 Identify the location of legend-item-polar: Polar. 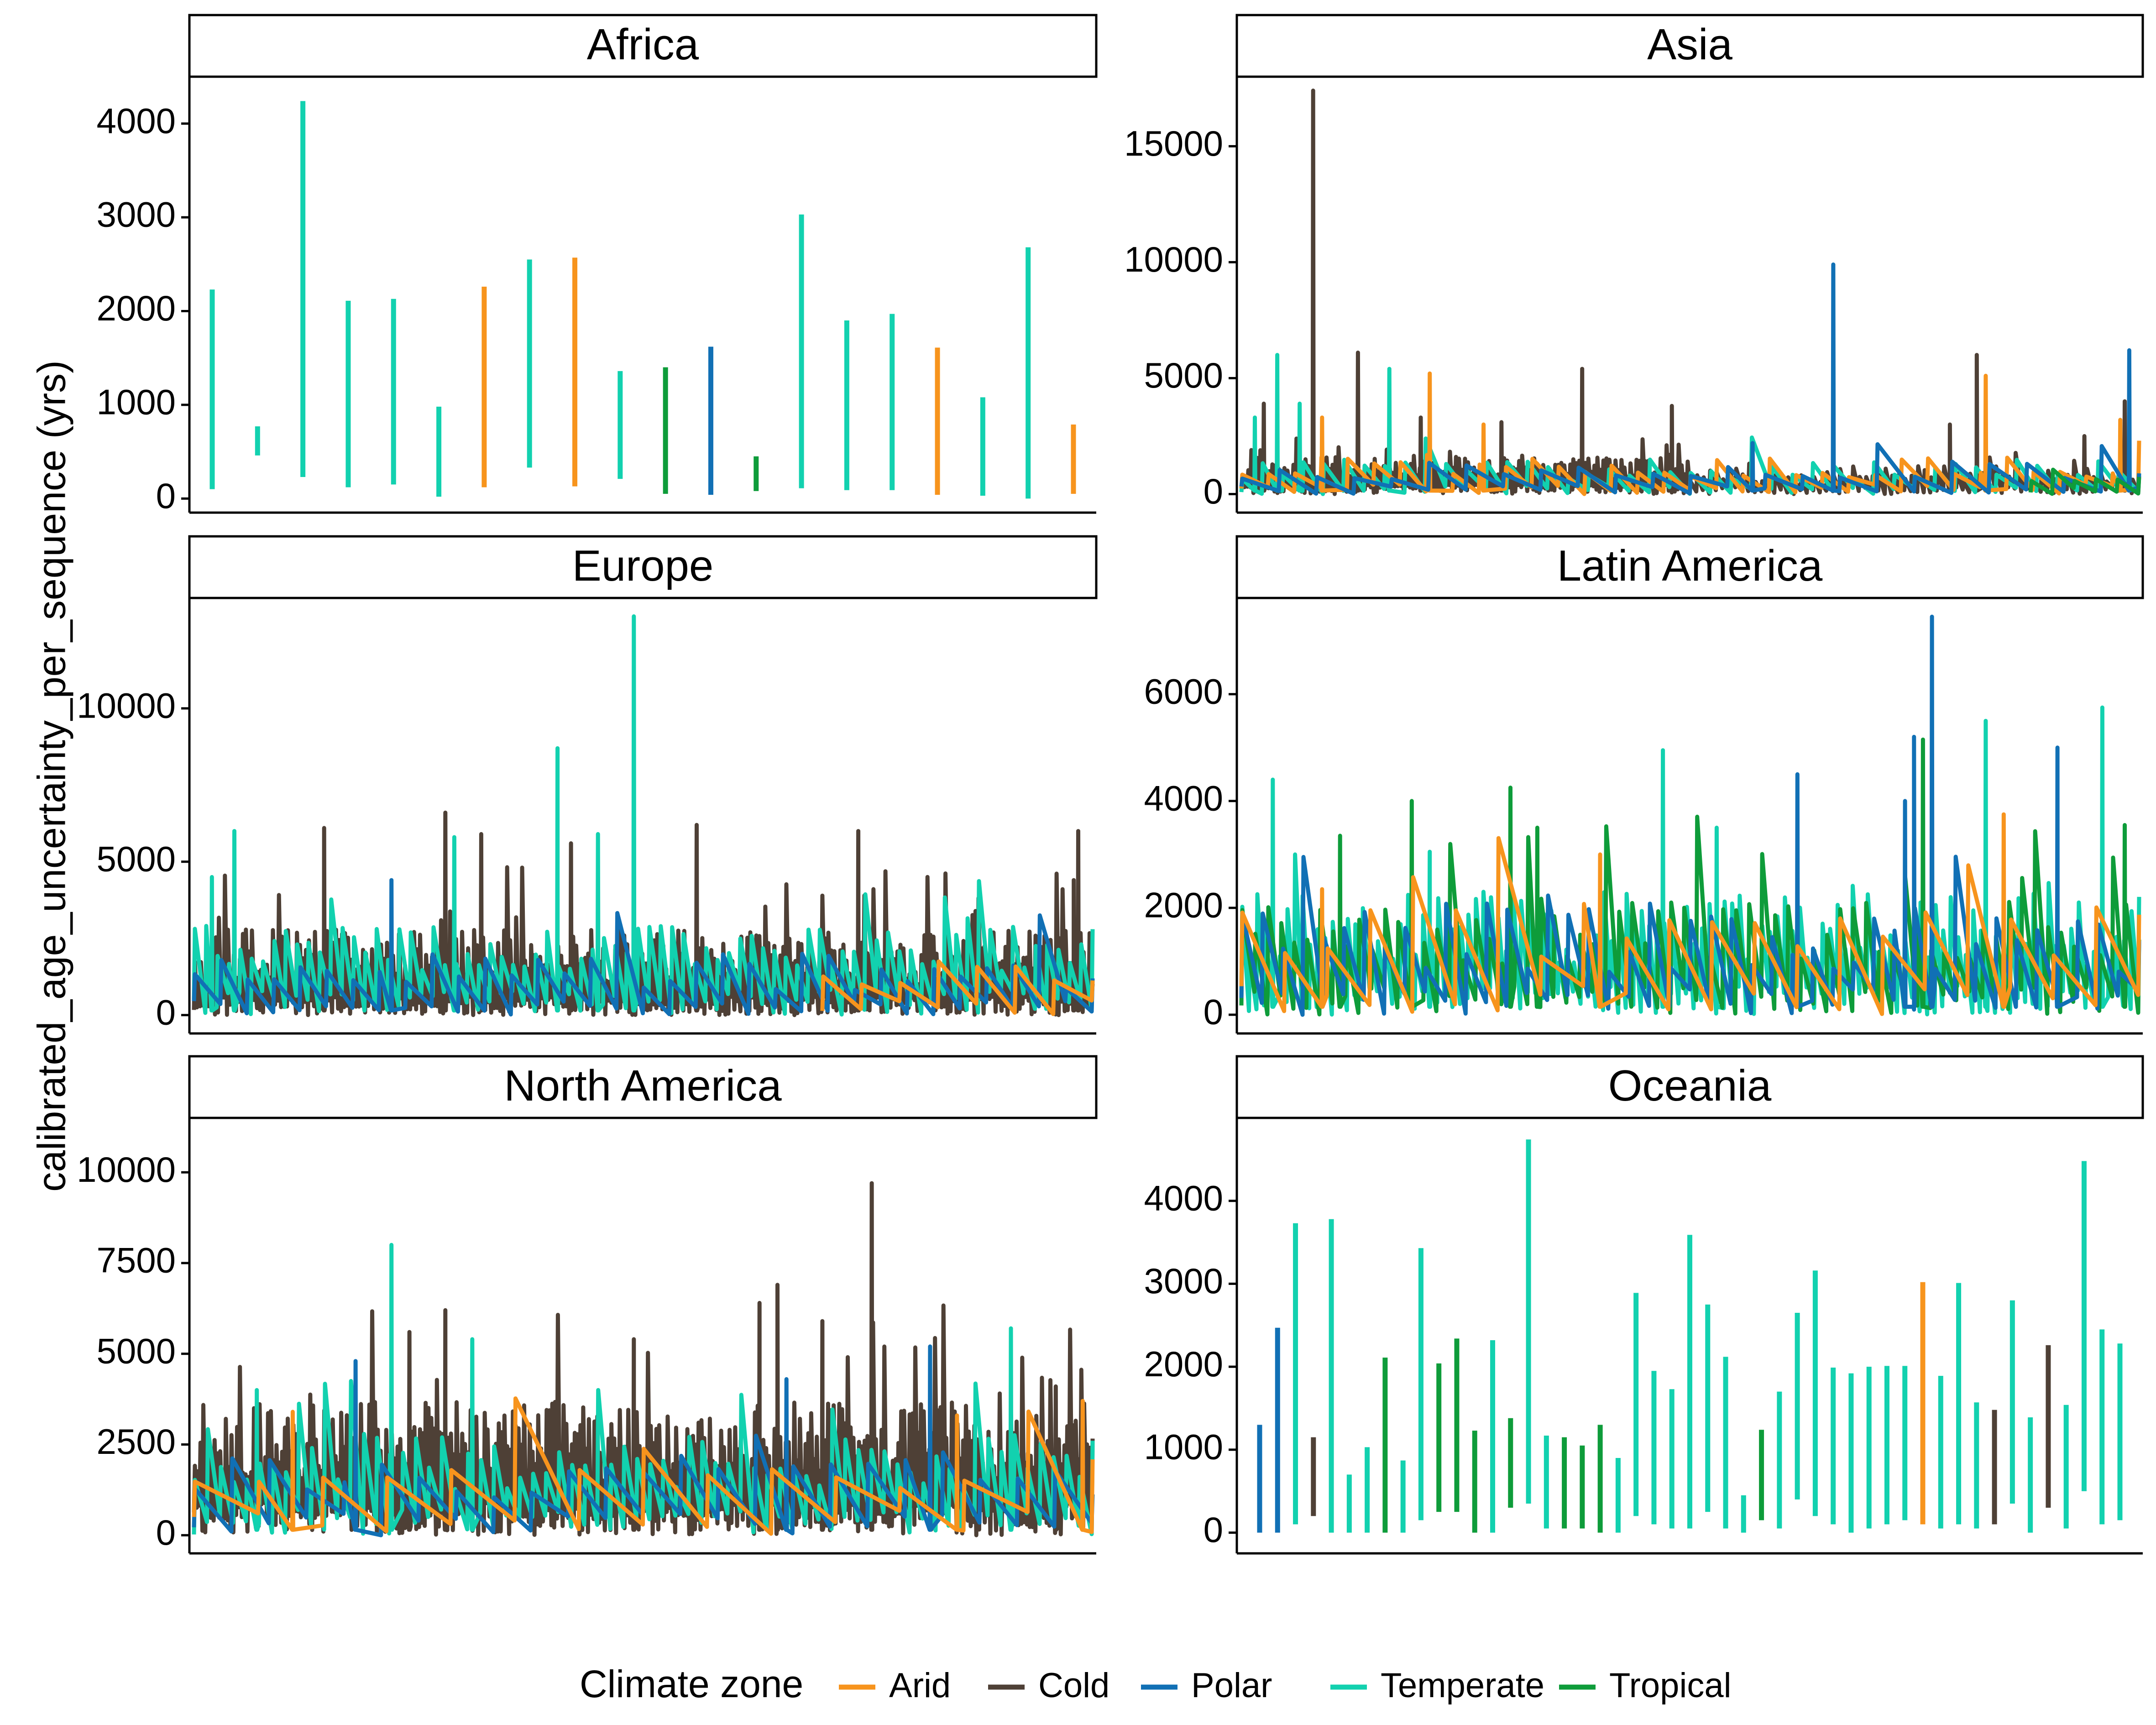
(1206, 1685).